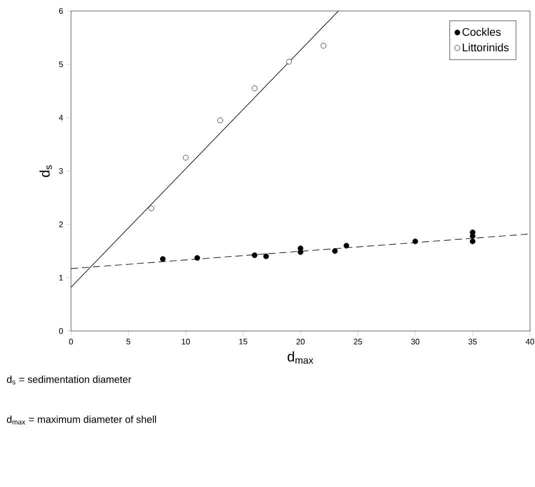 This screenshot has width=535, height=487. What do you see at coordinates (300, 341) in the screenshot?
I see `x-tick-label: 20` at bounding box center [300, 341].